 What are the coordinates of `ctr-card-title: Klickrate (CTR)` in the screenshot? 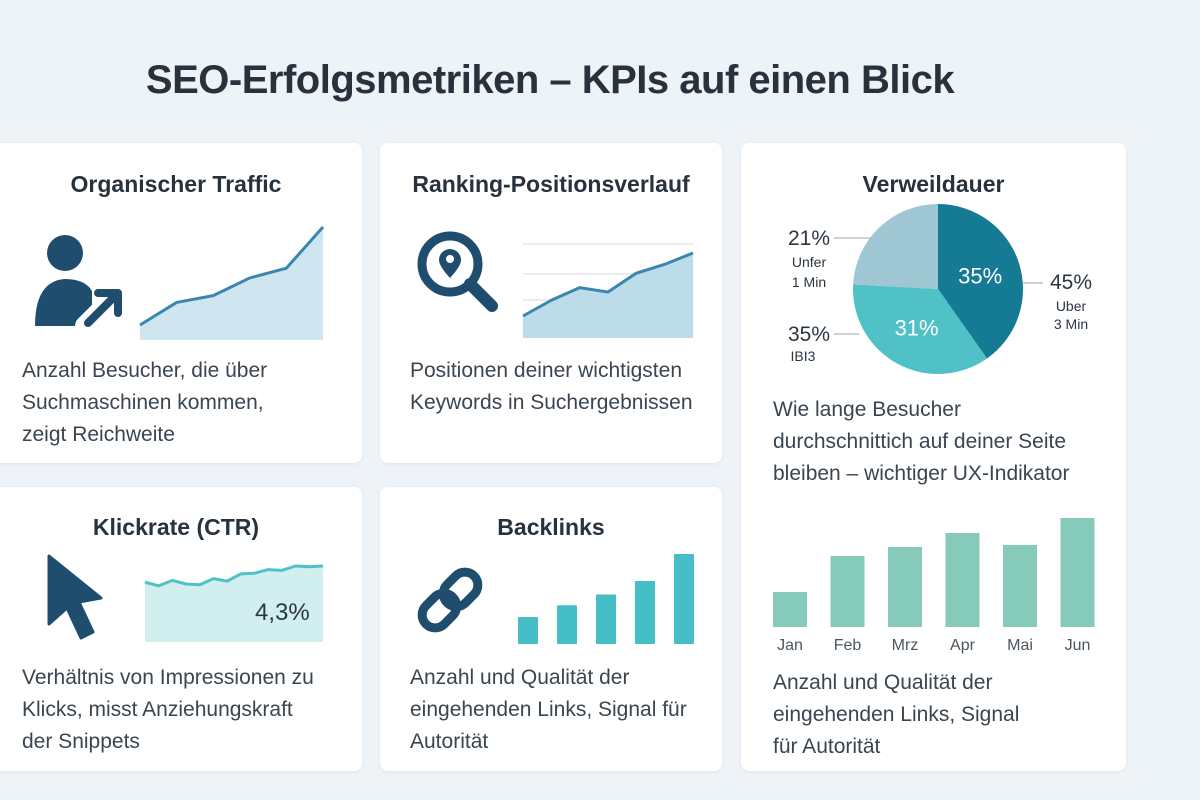 It's located at (176, 527).